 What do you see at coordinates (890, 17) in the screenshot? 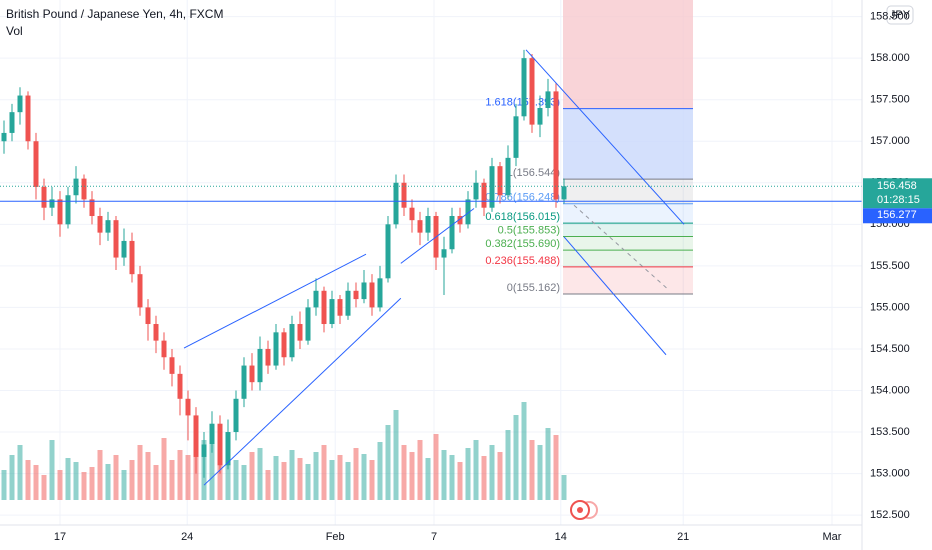
I see `y-tick-label: 158.500` at bounding box center [890, 17].